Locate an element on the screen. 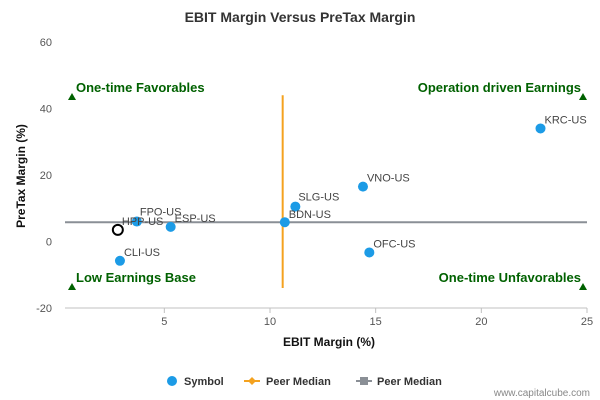  y-tick-label: 20 is located at coordinates (46, 176).